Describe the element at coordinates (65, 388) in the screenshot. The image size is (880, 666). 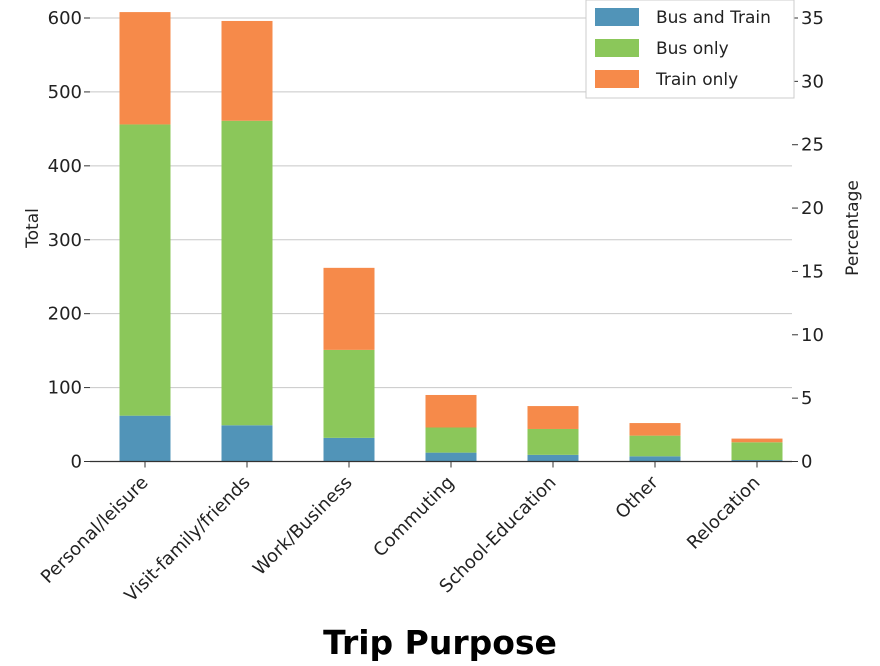
I see `y-tick-label: 100` at that location.